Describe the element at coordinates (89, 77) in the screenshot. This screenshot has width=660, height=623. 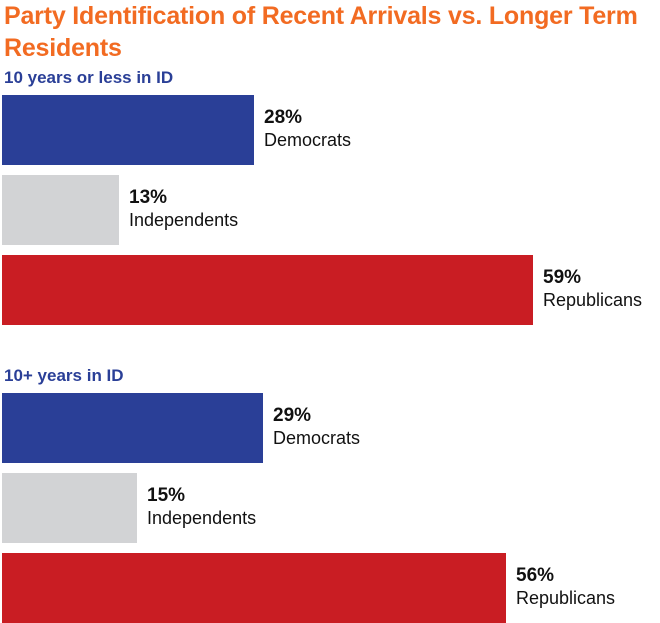
I see `group-label: 10 years or less in ID` at that location.